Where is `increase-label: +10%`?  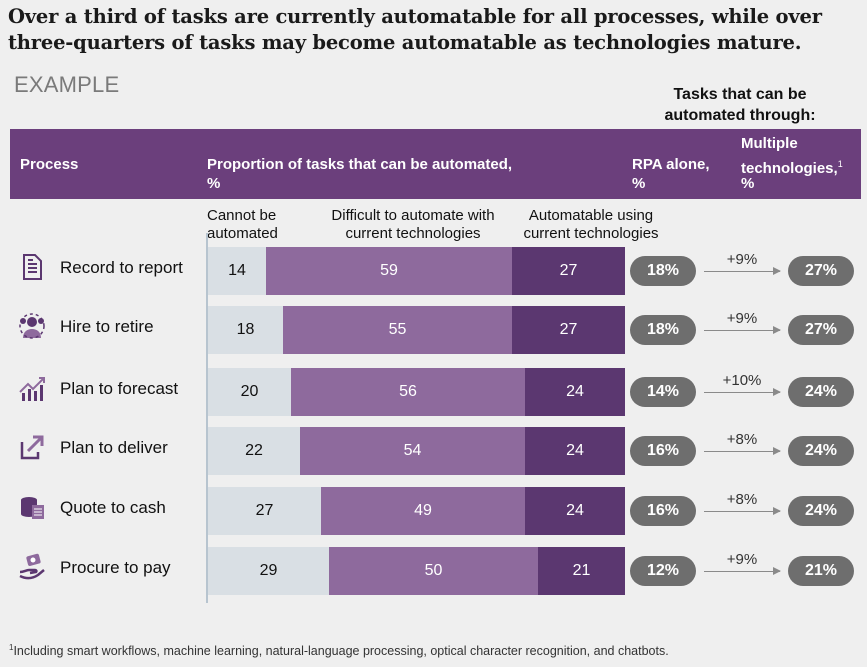 increase-label: +10% is located at coordinates (742, 380).